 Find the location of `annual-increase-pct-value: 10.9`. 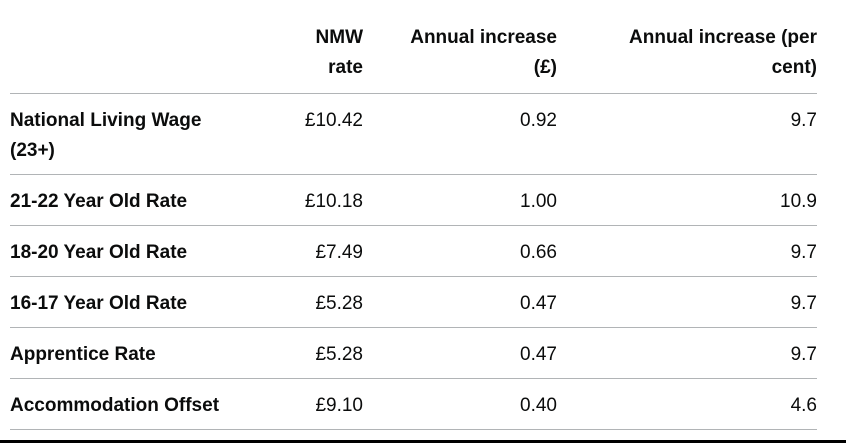

annual-increase-pct-value: 10.9 is located at coordinates (687, 200).